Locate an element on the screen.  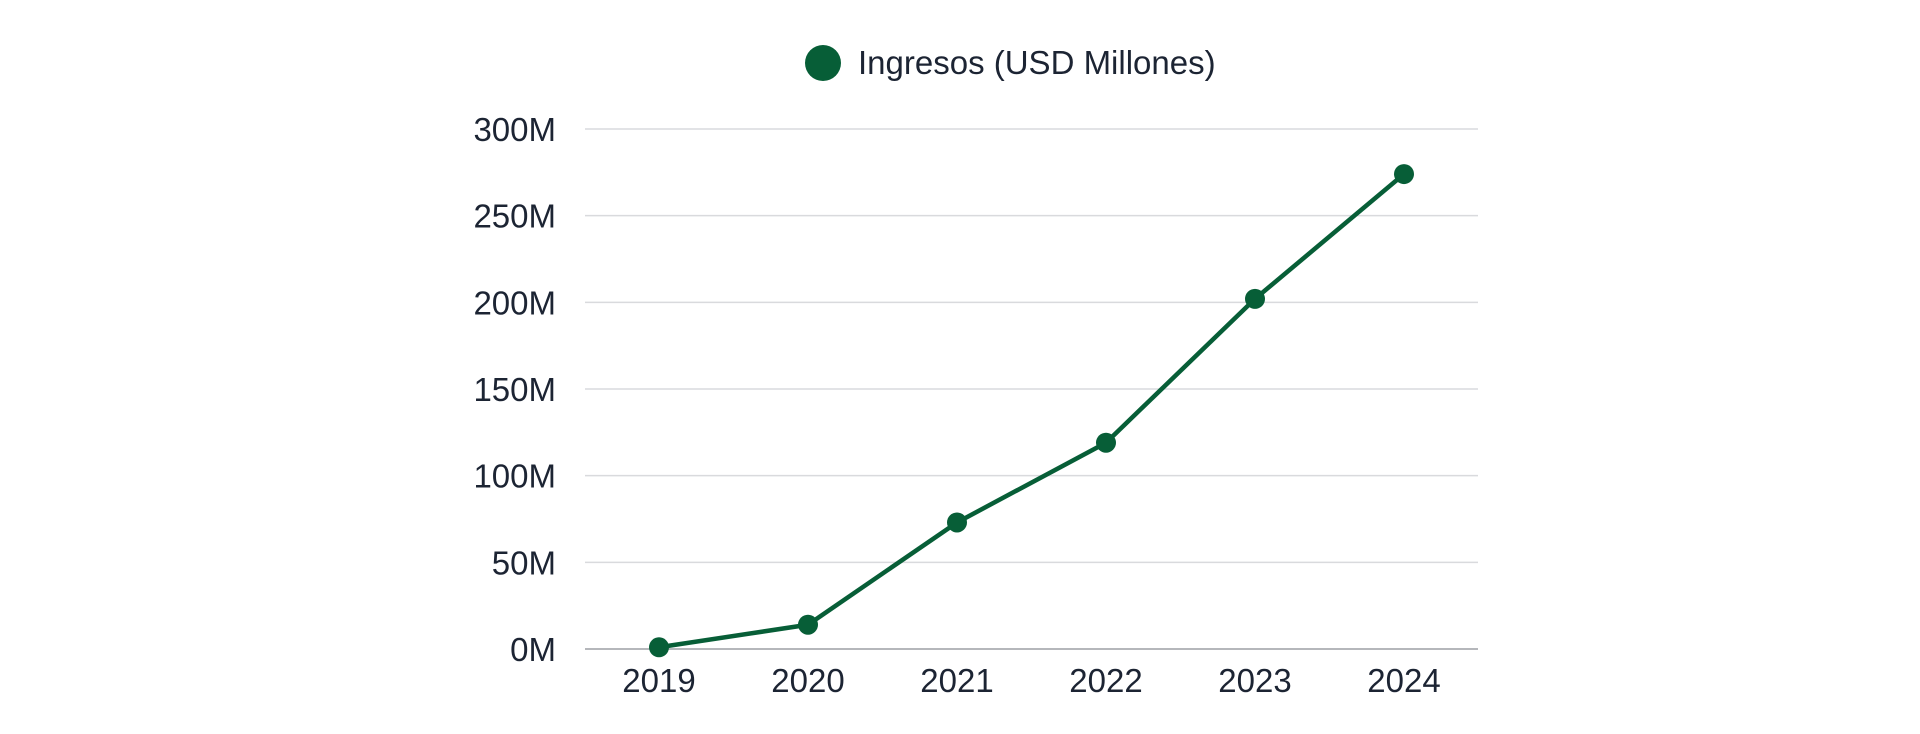
data-point-2022 is located at coordinates (1106, 442).